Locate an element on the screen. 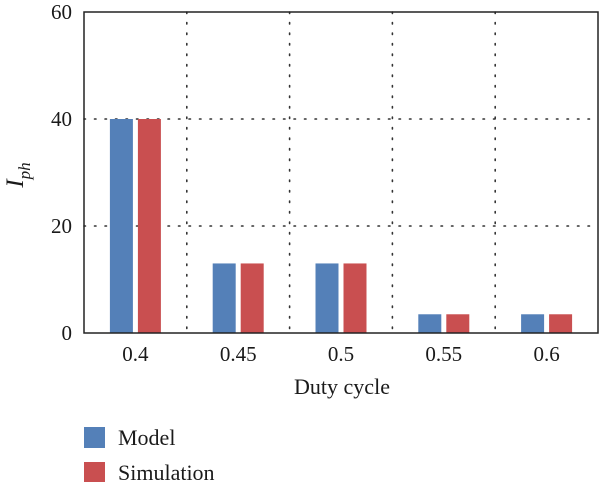 The image size is (600, 482). x-axis-ticks: 0.4 0.45 0.5 0.55 0.6 is located at coordinates (340, 354).